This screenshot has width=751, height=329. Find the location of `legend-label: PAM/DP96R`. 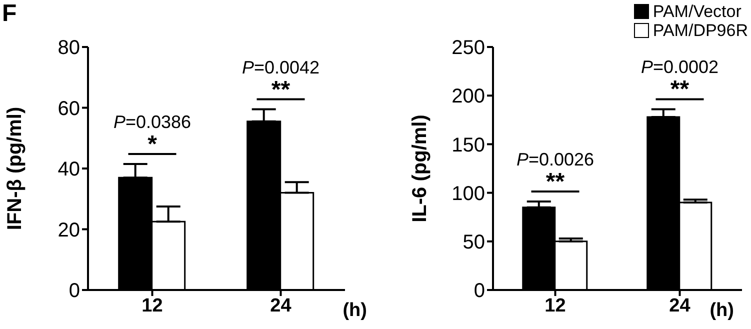

legend-label: PAM/DP96R is located at coordinates (700, 30).